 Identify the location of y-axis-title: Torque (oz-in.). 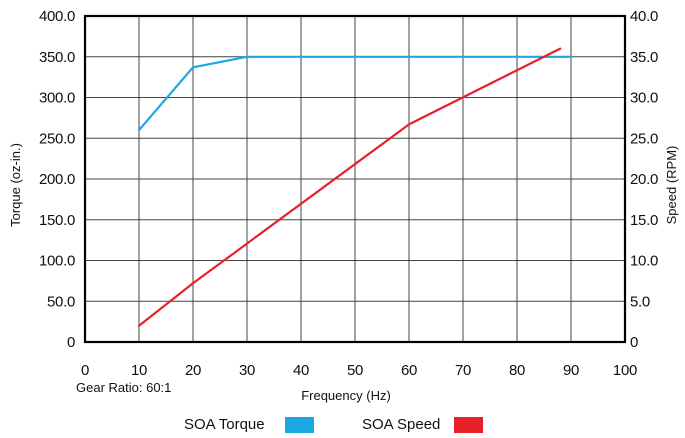
(15, 185).